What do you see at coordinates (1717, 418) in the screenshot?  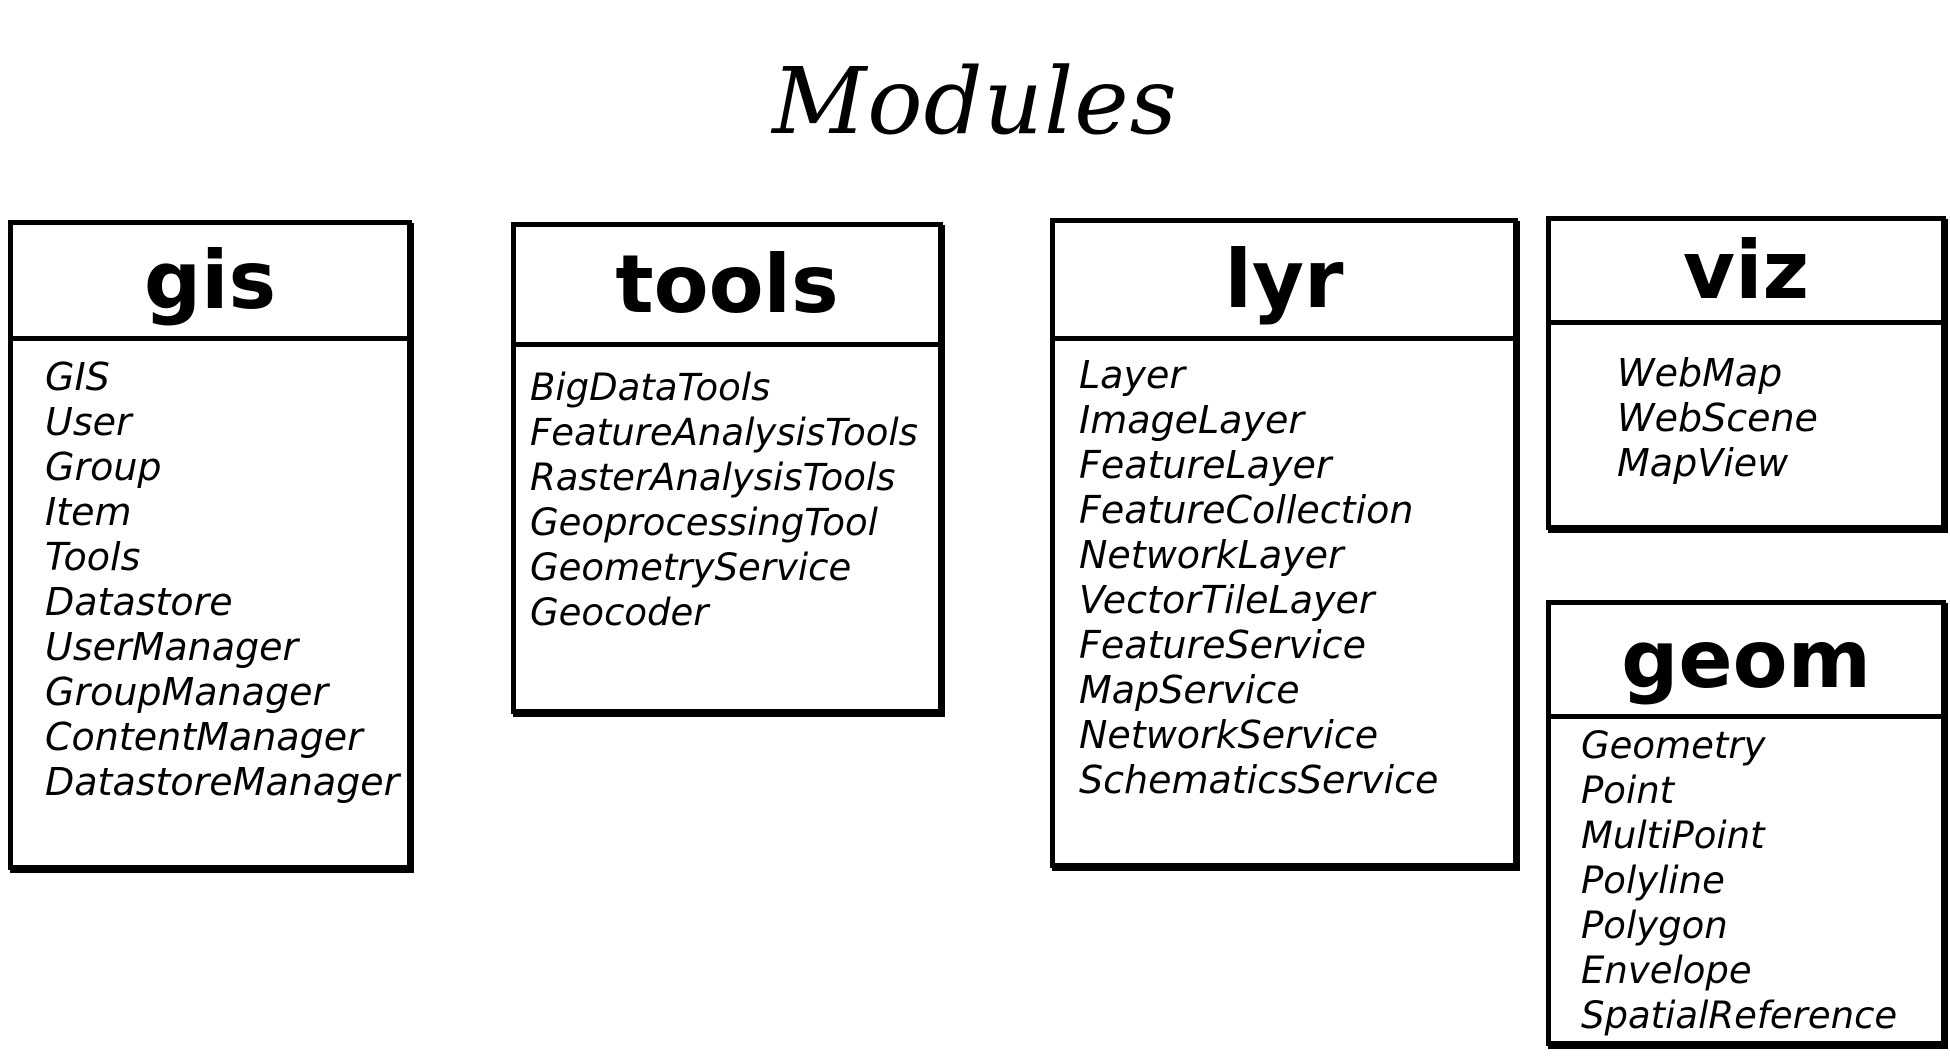 I see `class-item: WebScene` at bounding box center [1717, 418].